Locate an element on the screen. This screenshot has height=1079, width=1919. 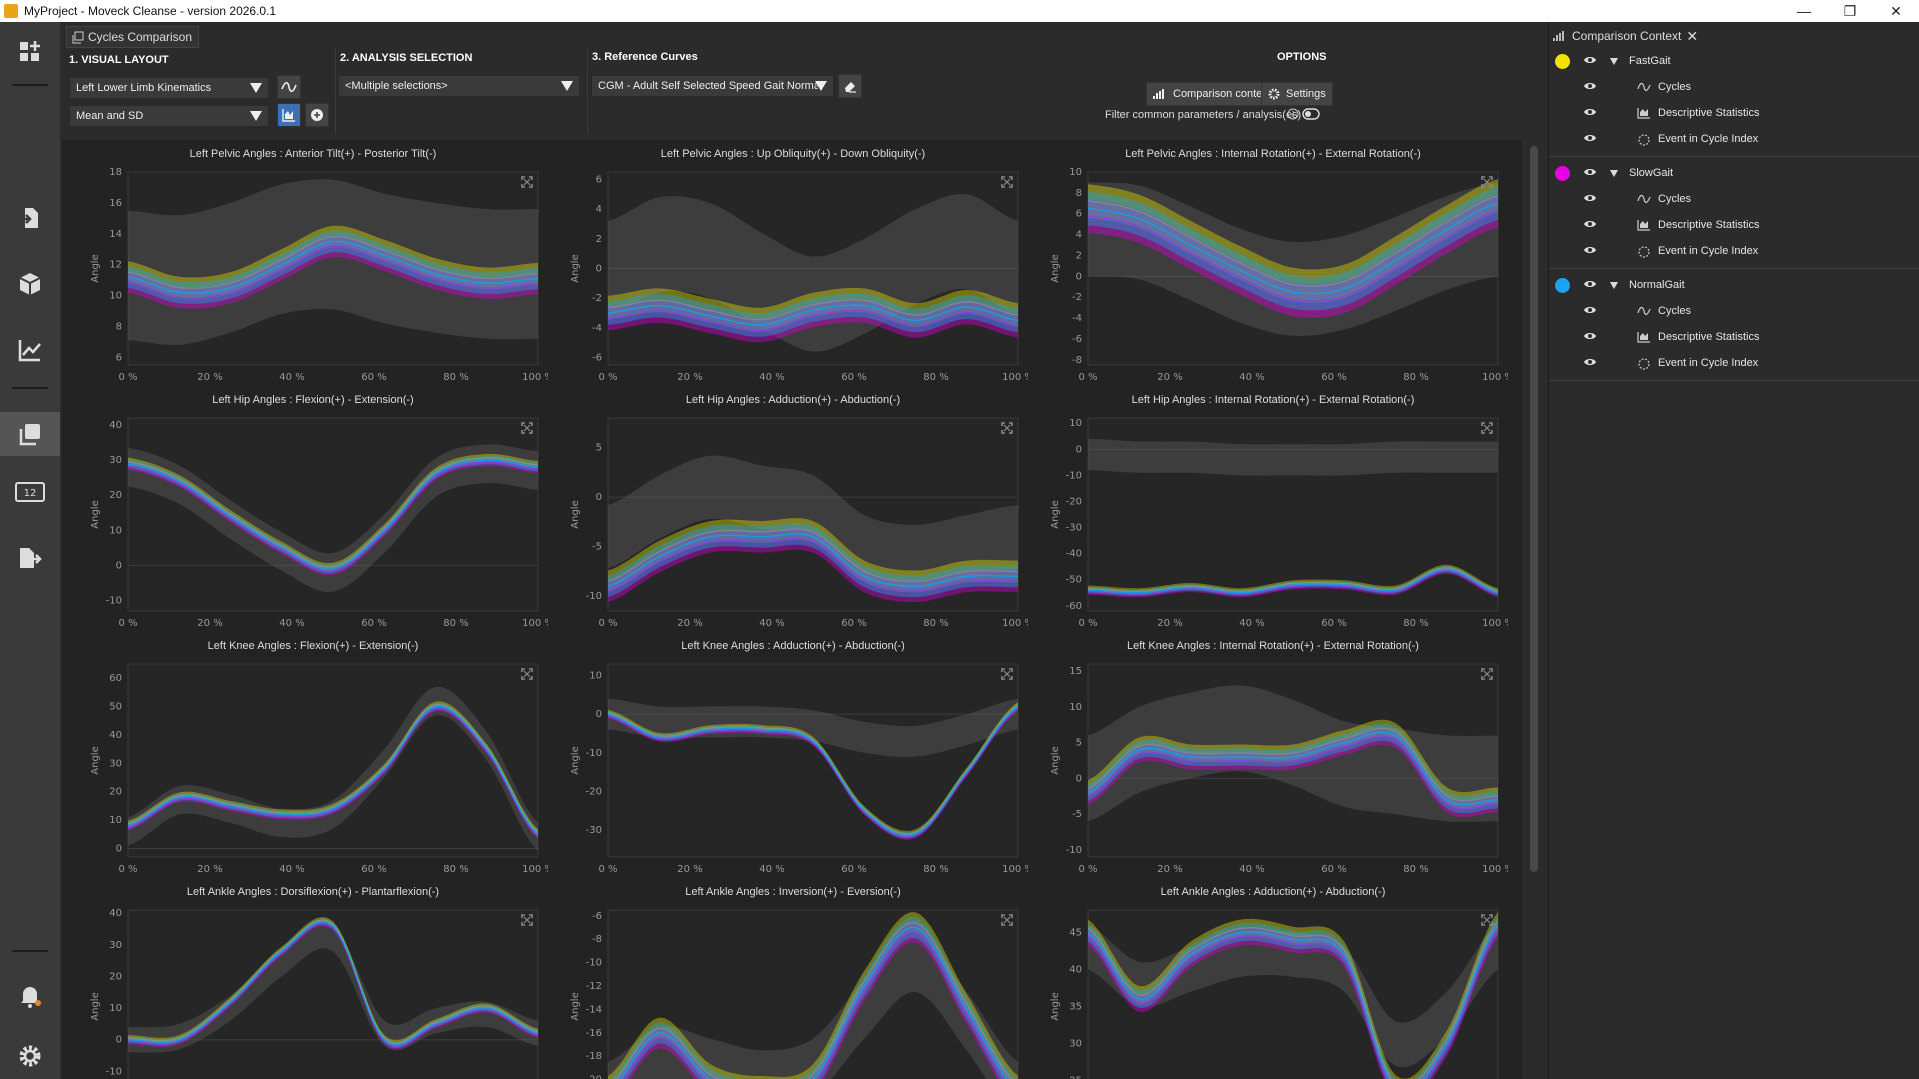
plot-canvas: -10 -5 0 5 0 % 20 % 40 % 60 % 80 % 100 % Angle is located at coordinates (793, 524).